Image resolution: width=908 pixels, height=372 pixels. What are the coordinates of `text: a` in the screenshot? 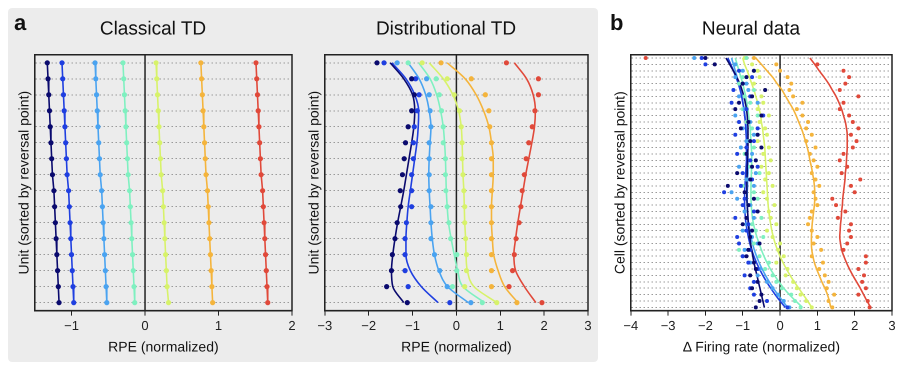 It's located at (20, 23).